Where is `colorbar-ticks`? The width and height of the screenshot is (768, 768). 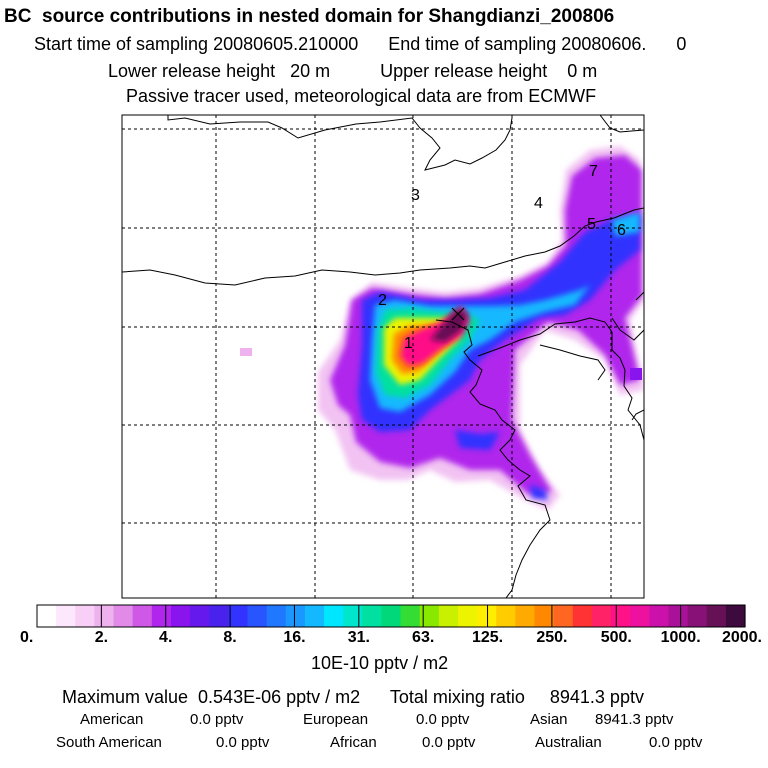 colorbar-ticks is located at coordinates (391, 616).